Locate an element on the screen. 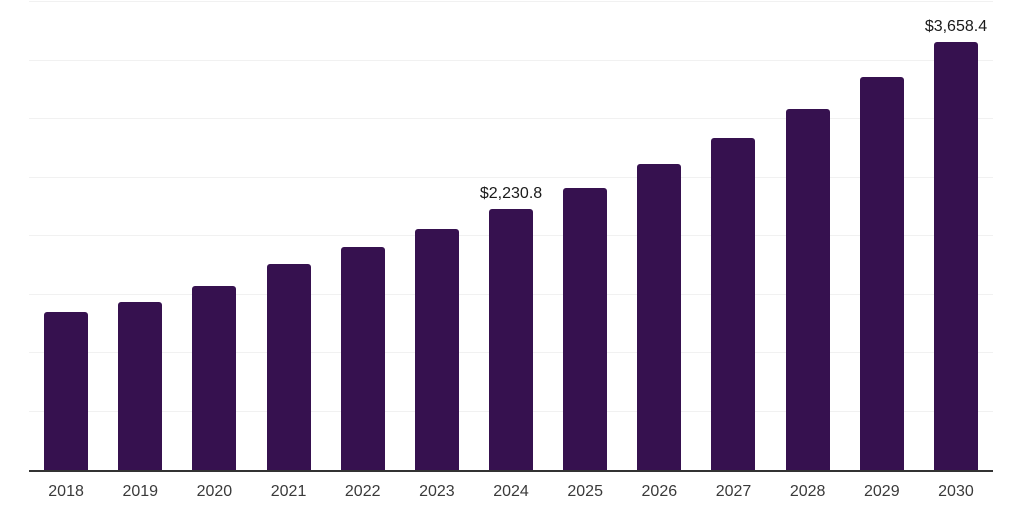 The image size is (1024, 512). bar-slot-2026 is located at coordinates (659, 236).